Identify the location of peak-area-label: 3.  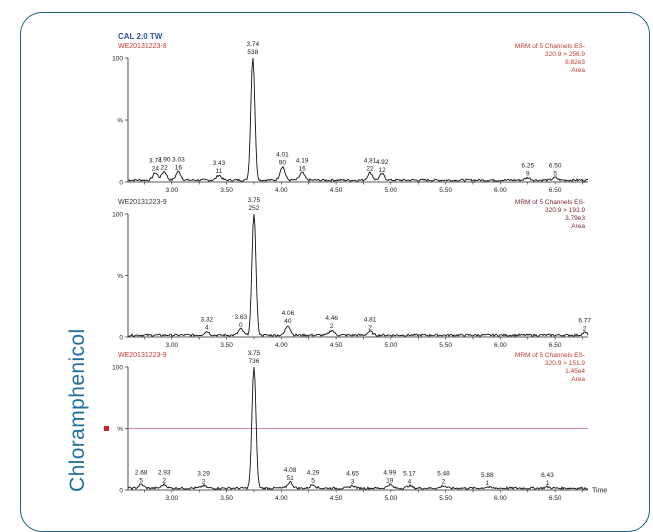
(353, 482).